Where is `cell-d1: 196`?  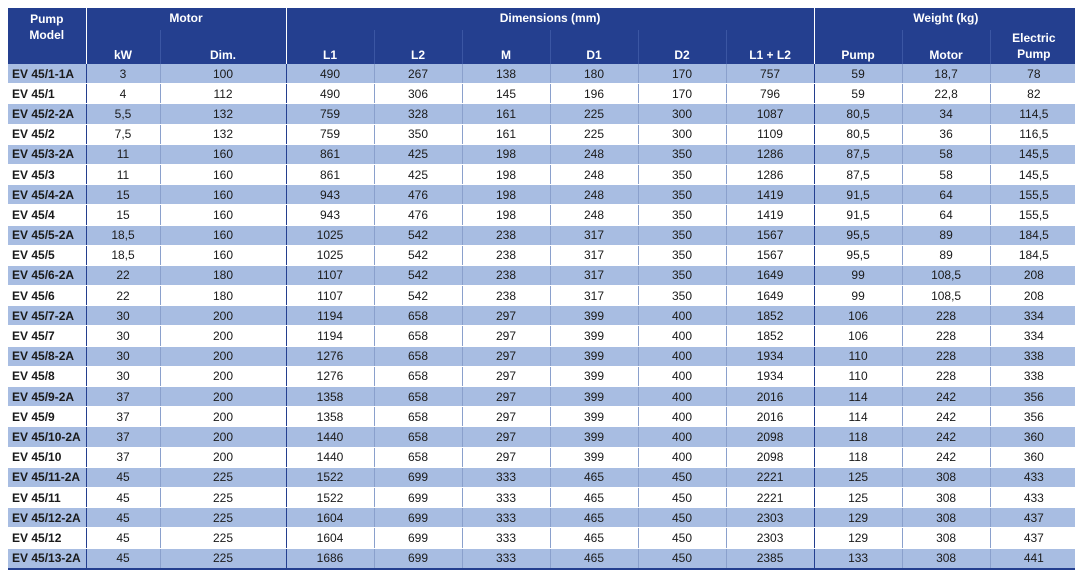 cell-d1: 196 is located at coordinates (594, 94).